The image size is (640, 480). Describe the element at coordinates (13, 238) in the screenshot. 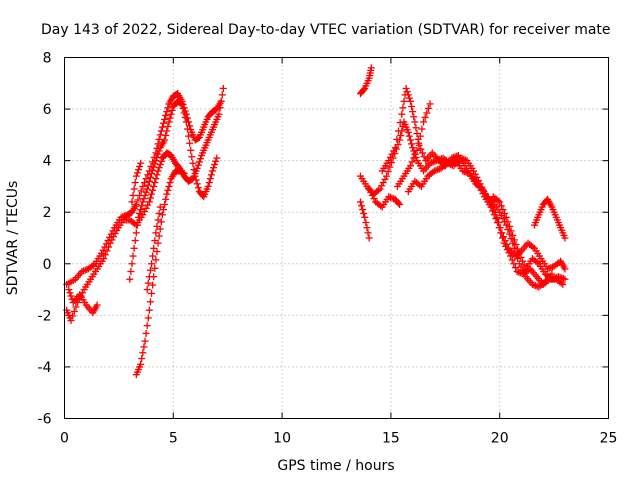

I see `y-axis-label: SDTVAR / TECUs` at that location.